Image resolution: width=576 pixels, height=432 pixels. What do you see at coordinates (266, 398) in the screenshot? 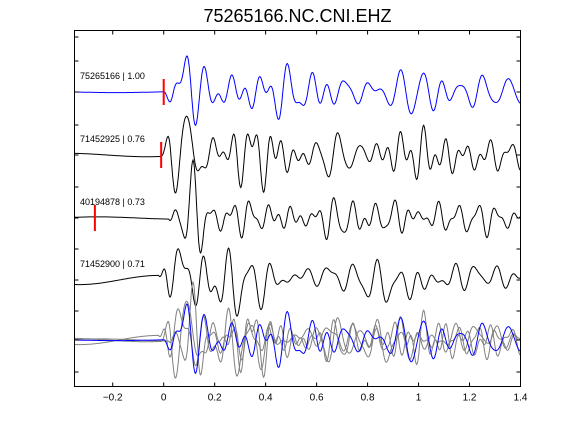
I see `x-tick-label-4: 0.4` at bounding box center [266, 398].